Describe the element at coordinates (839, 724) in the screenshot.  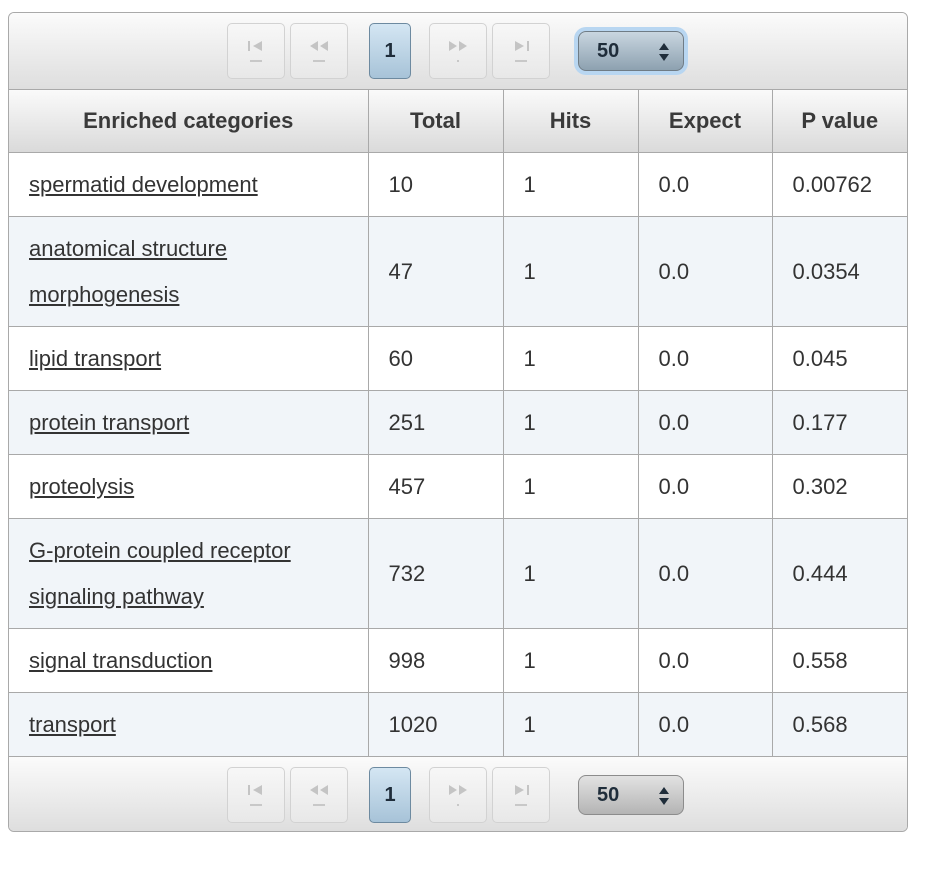
I see `pvalue-cell: 0.568` at that location.